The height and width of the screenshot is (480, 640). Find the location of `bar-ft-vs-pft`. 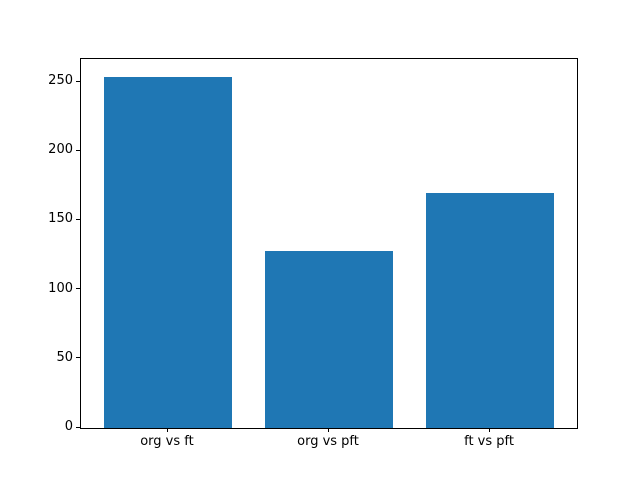

bar-ft-vs-pft is located at coordinates (490, 310).